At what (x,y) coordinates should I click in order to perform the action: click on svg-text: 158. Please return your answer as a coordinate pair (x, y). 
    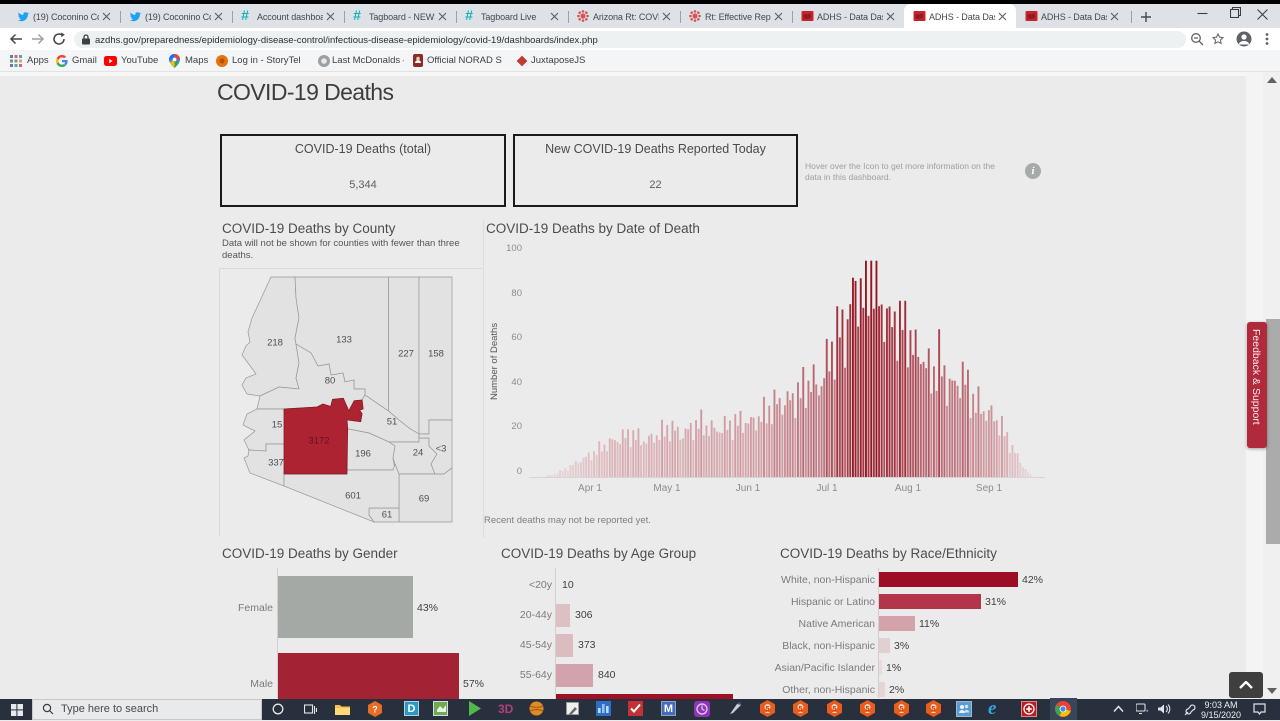
    Looking at the image, I should click on (436, 354).